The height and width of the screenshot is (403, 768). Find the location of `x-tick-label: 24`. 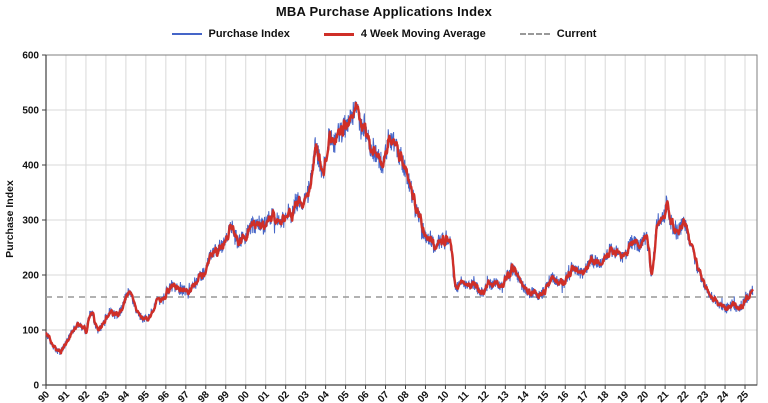

x-tick-label: 24 is located at coordinates (723, 396).